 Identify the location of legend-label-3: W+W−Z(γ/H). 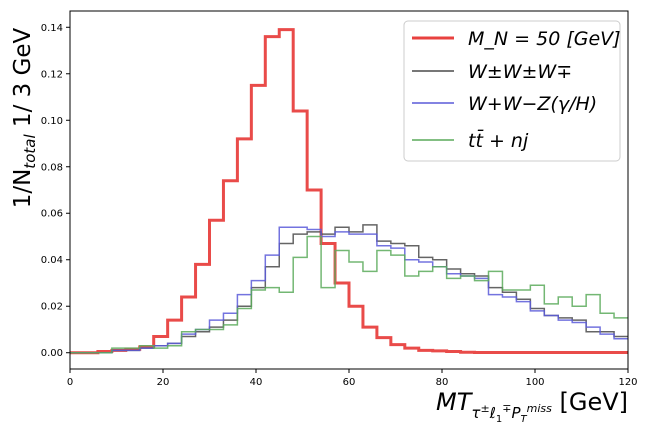
(532, 104).